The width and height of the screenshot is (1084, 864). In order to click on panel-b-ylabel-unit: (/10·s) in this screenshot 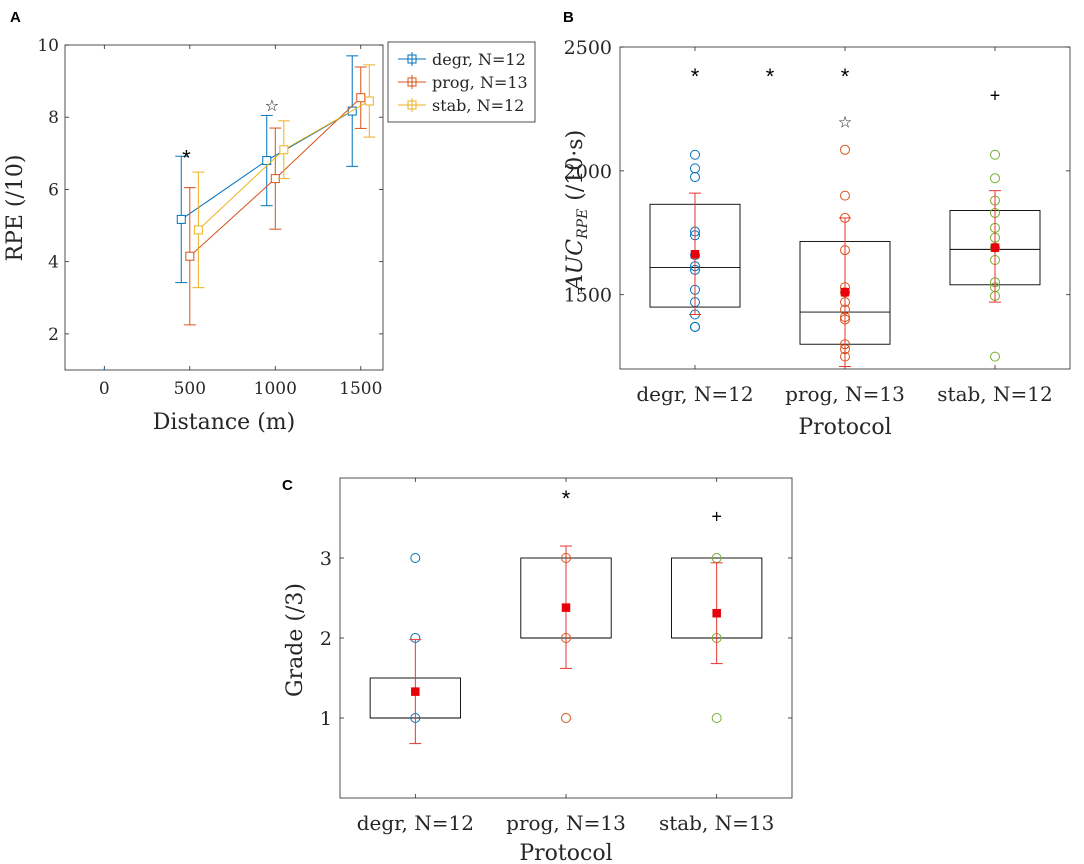, I will do `click(575, 165)`.